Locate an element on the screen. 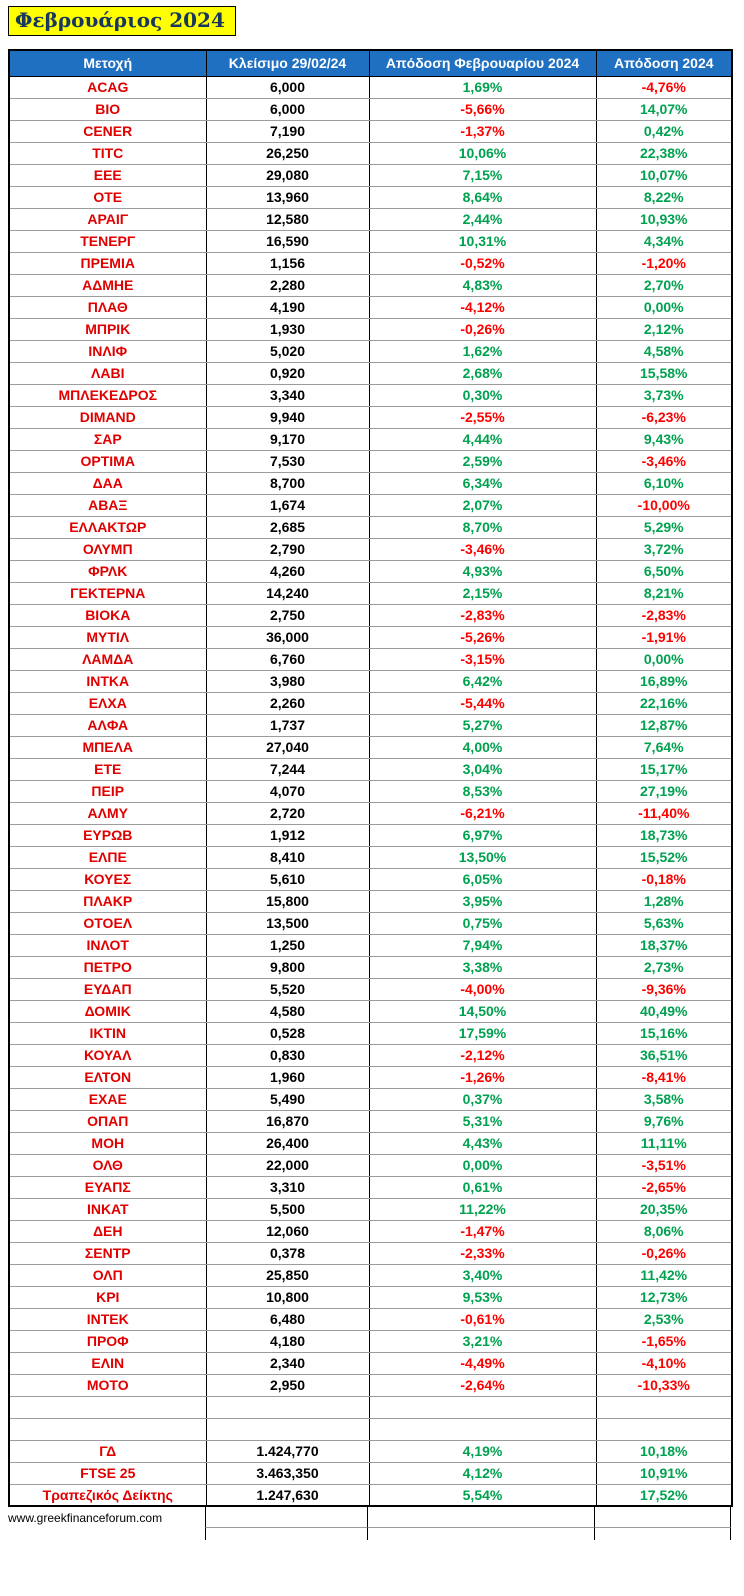 The width and height of the screenshot is (744, 1596). table-row: ΕΥΑΠΣ 3,310 0,61% -2,65% is located at coordinates (370, 1187).